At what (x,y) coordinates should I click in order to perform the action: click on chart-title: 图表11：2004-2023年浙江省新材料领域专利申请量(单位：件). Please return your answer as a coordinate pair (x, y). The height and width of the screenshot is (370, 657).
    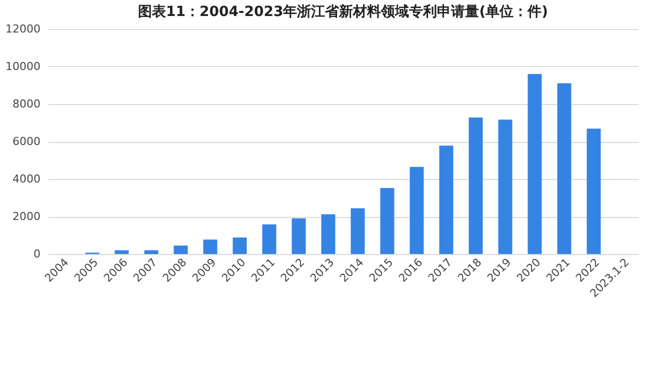
    Looking at the image, I should click on (343, 11).